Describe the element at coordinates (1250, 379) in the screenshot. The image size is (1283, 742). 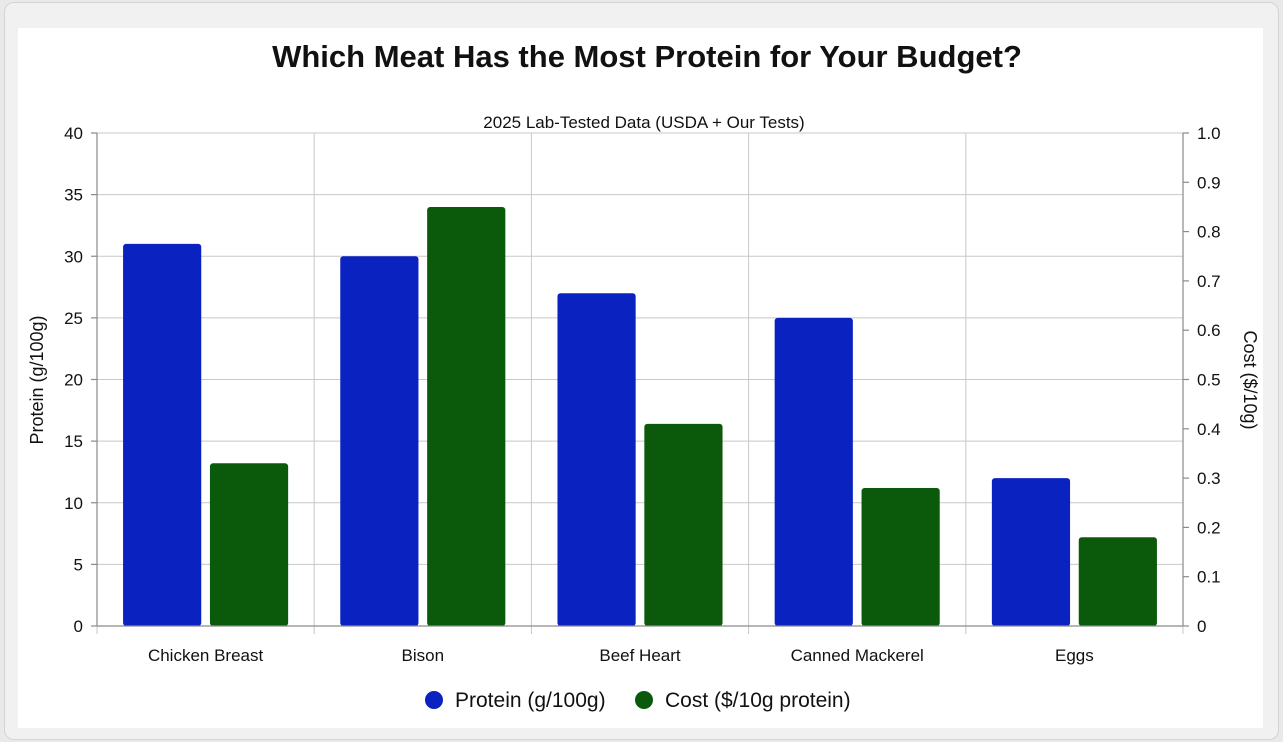
I see `y-axis-right-label: Cost ($/10g)` at that location.